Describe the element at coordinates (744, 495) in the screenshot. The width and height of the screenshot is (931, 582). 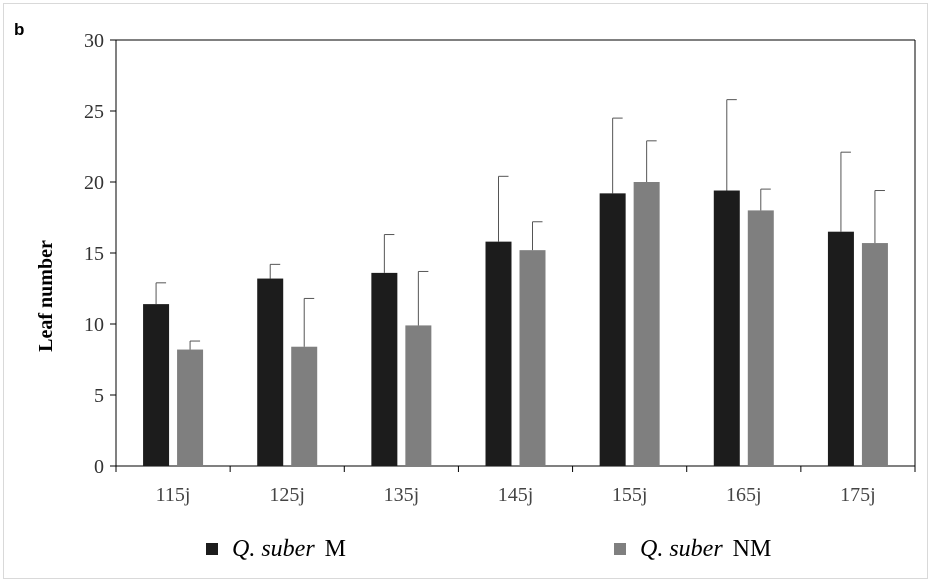
I see `x-tick-label: 165j` at that location.